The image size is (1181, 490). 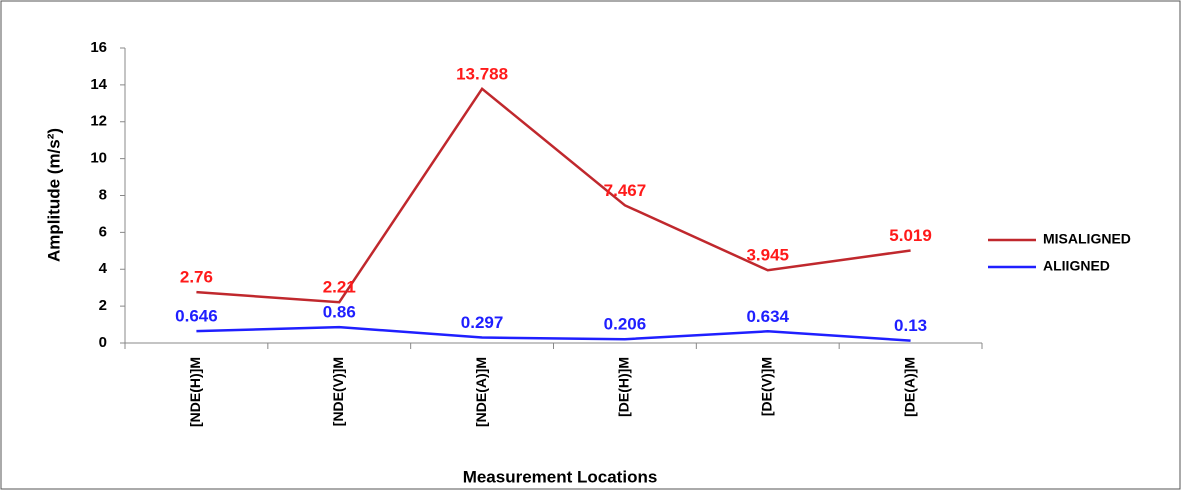 What do you see at coordinates (767, 316) in the screenshot?
I see `data-label: 0.634` at bounding box center [767, 316].